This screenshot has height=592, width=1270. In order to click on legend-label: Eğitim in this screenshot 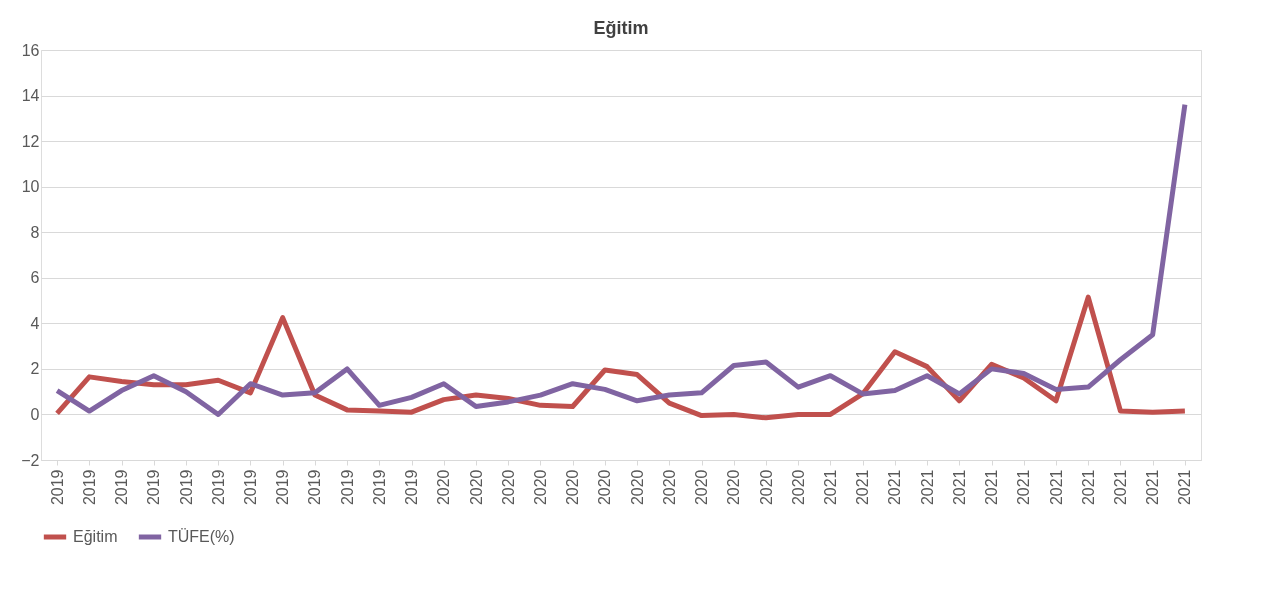, I will do `click(95, 536)`.